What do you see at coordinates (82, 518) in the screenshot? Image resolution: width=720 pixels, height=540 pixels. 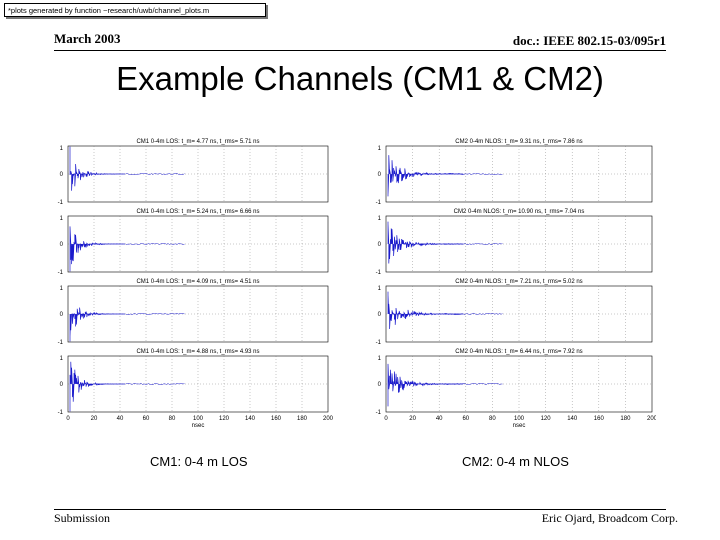 I see `footer-submission: Submission` at bounding box center [82, 518].